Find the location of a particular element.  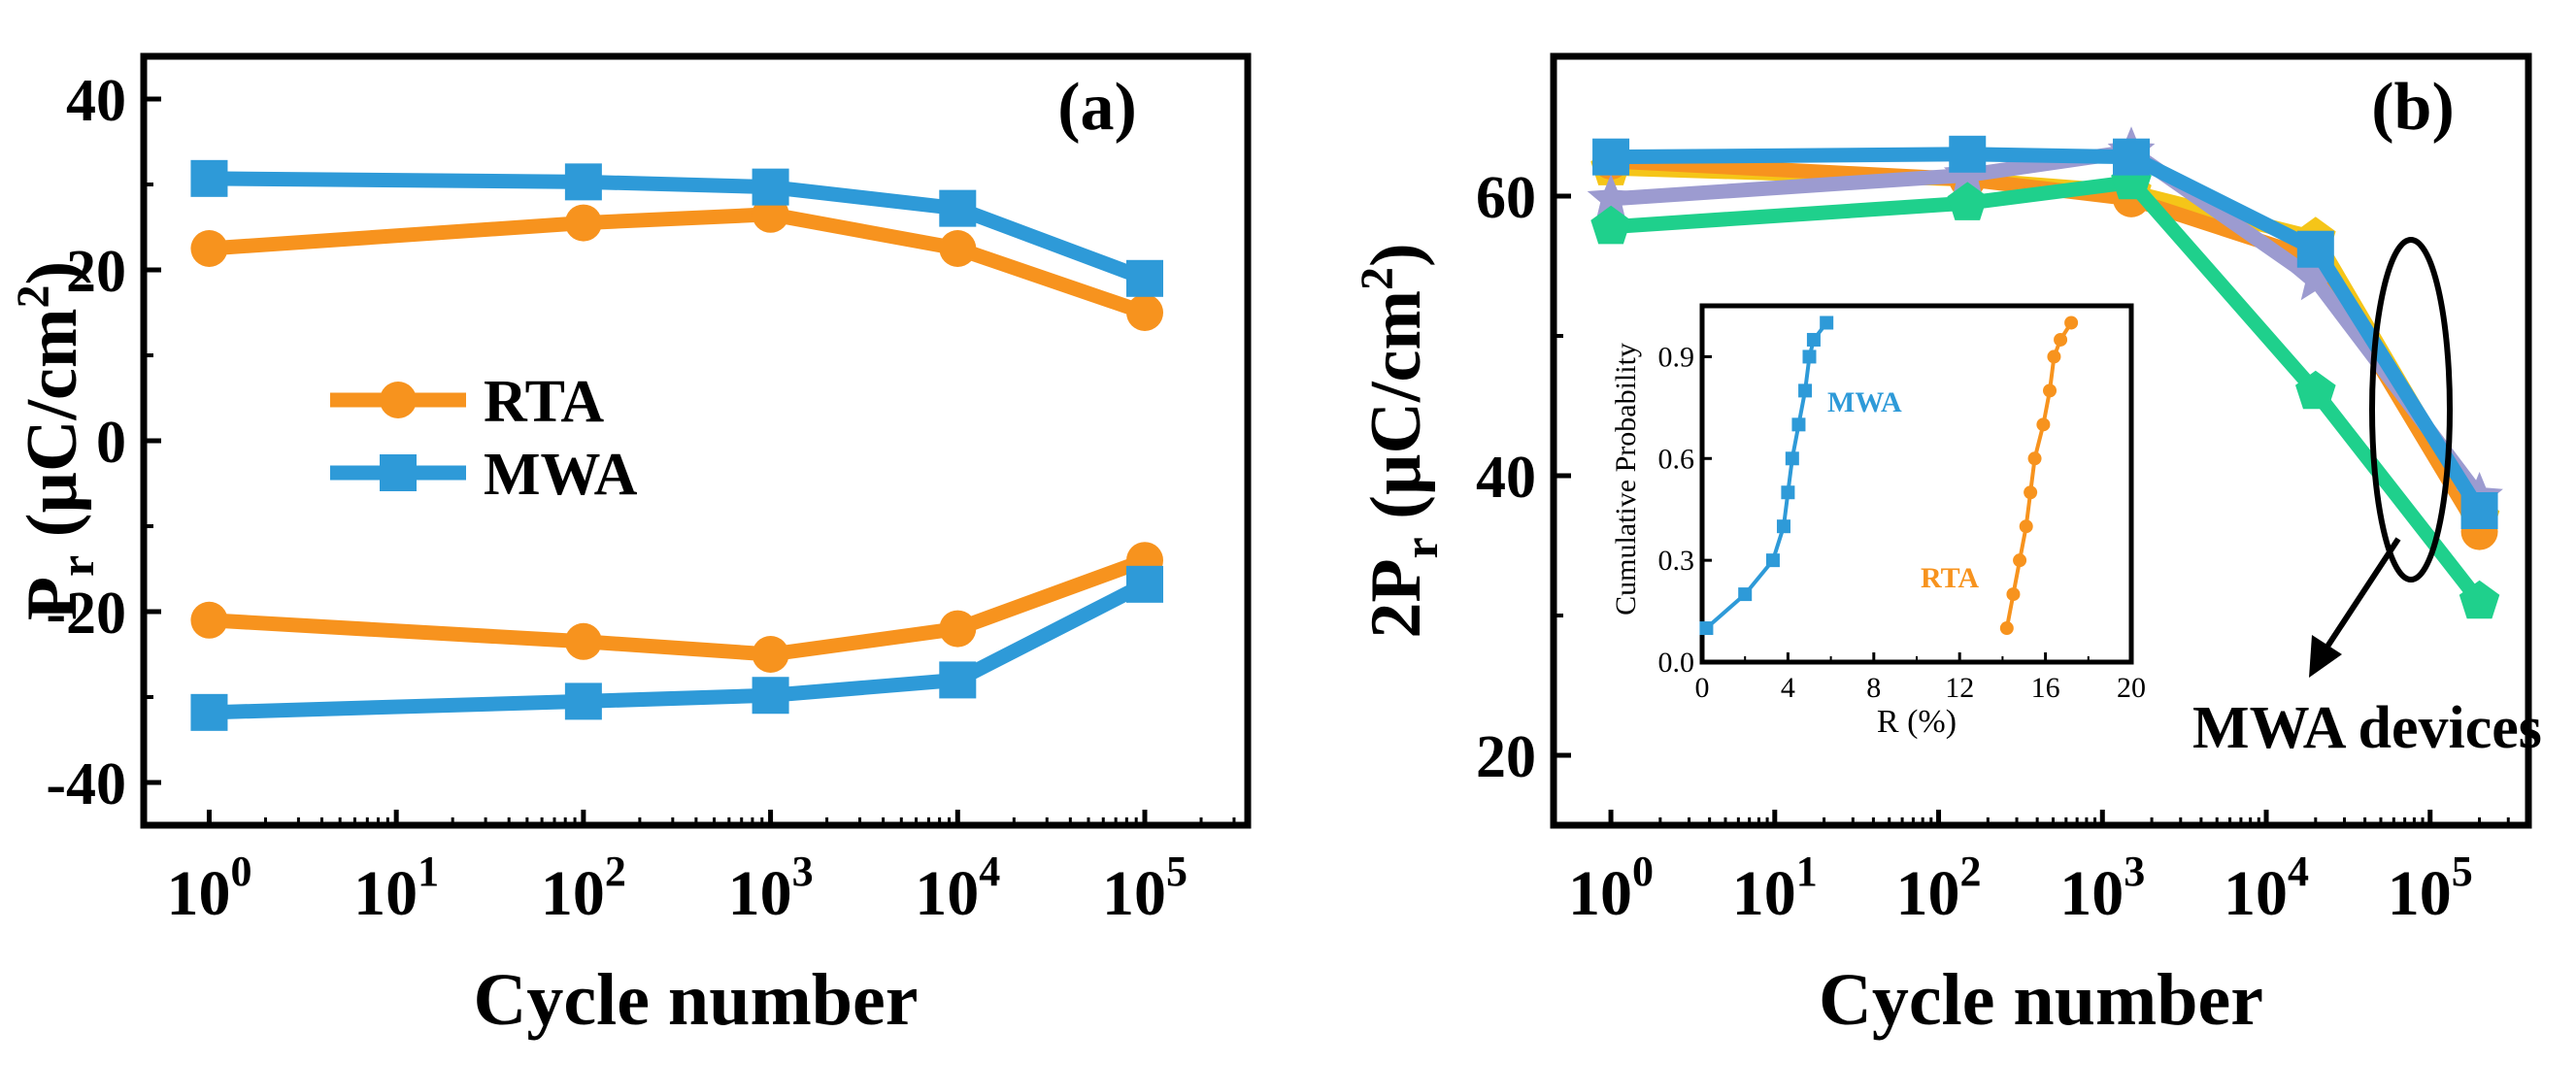

legend-label: RTA is located at coordinates (544, 402).